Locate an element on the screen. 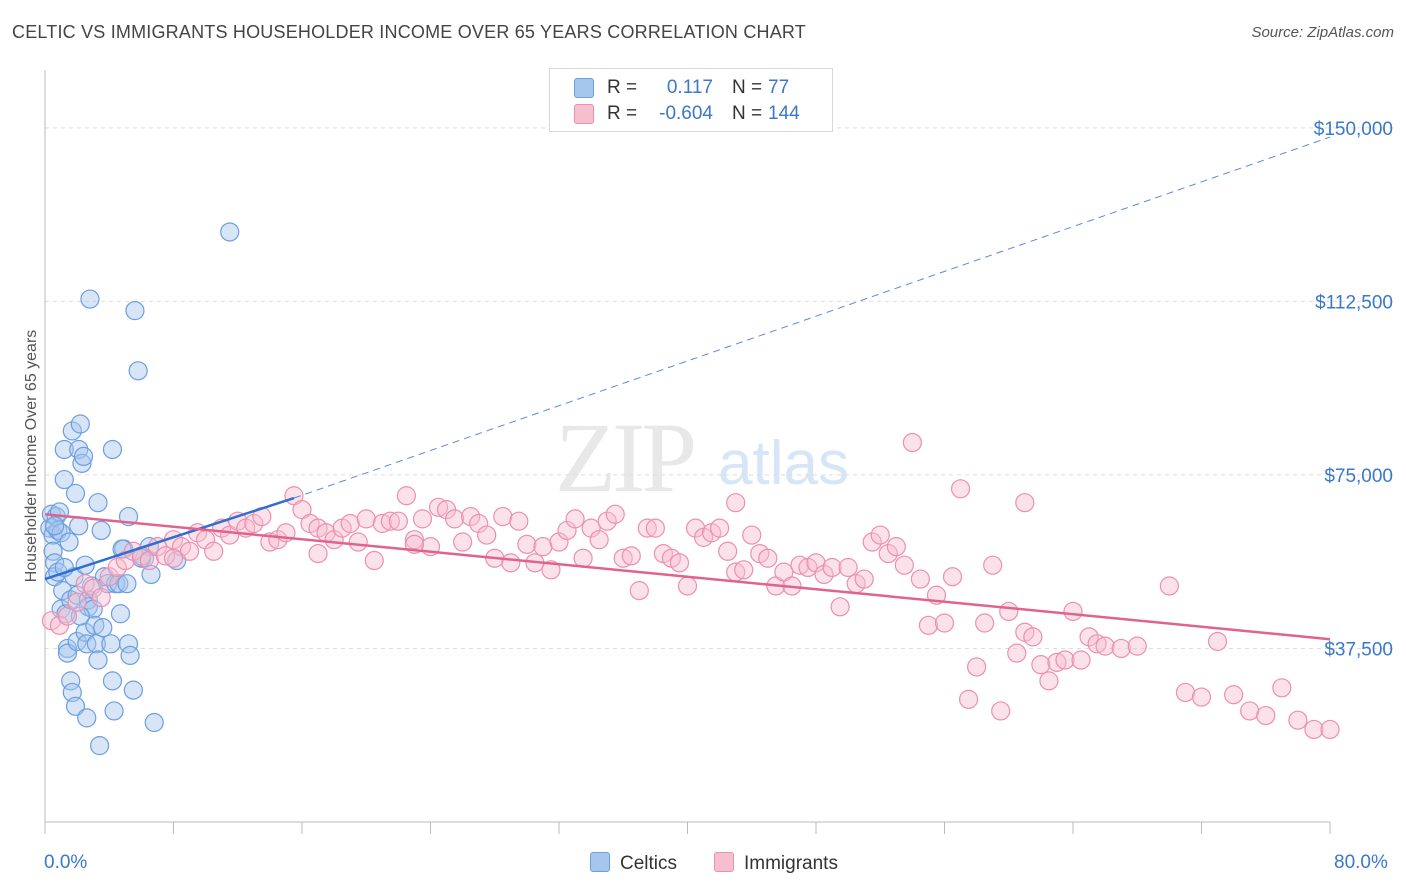 This screenshot has width=1406, height=892. celtics-n-label: N = is located at coordinates (747, 87).